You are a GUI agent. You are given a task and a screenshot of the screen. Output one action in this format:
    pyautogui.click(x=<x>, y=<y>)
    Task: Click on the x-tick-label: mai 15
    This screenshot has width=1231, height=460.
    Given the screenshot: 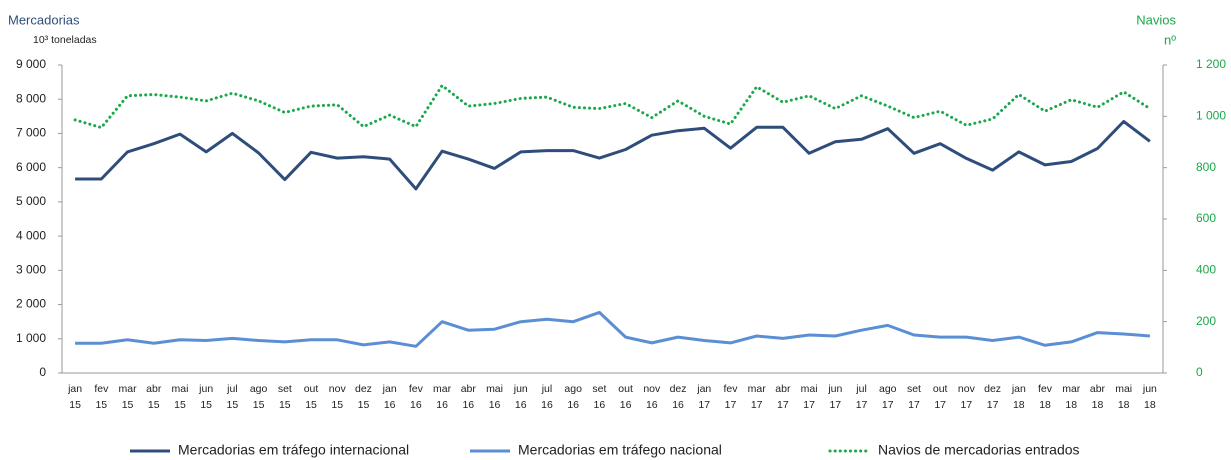 What is the action you would take?
    pyautogui.click(x=180, y=397)
    